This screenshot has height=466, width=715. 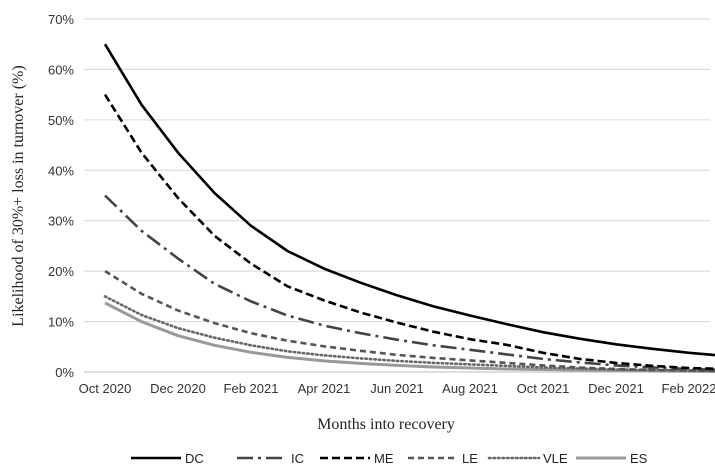 What do you see at coordinates (470, 388) in the screenshot?
I see `x-tick-label: Aug 2021` at bounding box center [470, 388].